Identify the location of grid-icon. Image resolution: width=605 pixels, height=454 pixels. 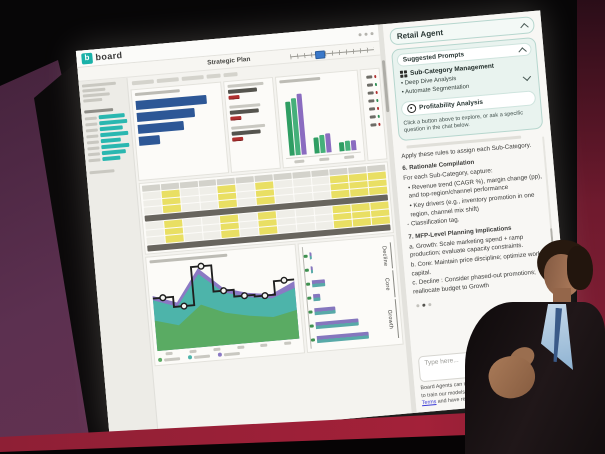
(403, 74).